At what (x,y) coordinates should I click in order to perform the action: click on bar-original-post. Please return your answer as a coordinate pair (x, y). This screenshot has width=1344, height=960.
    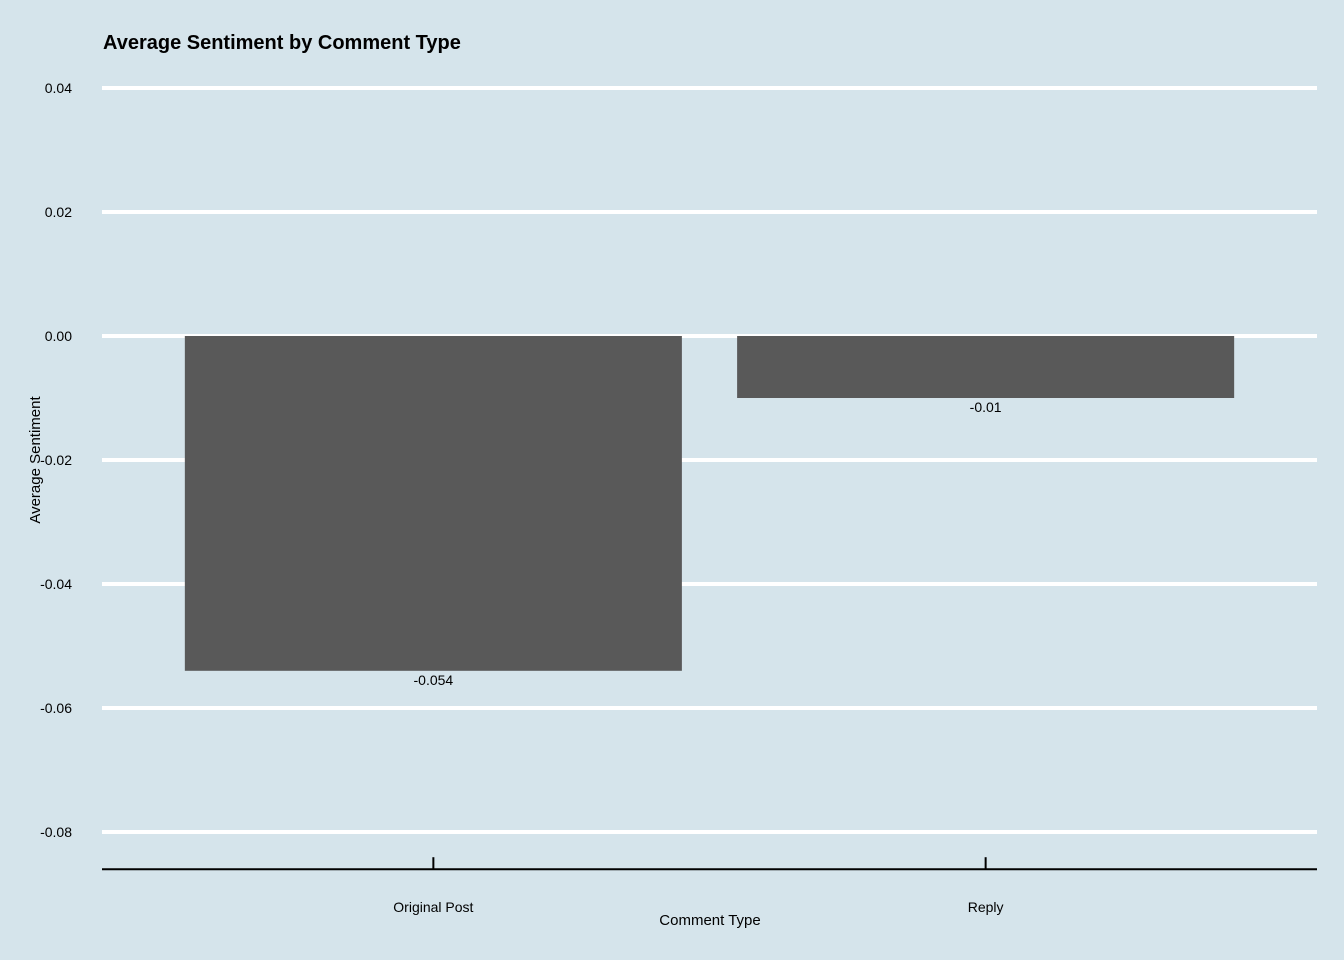
    Looking at the image, I should click on (433, 503).